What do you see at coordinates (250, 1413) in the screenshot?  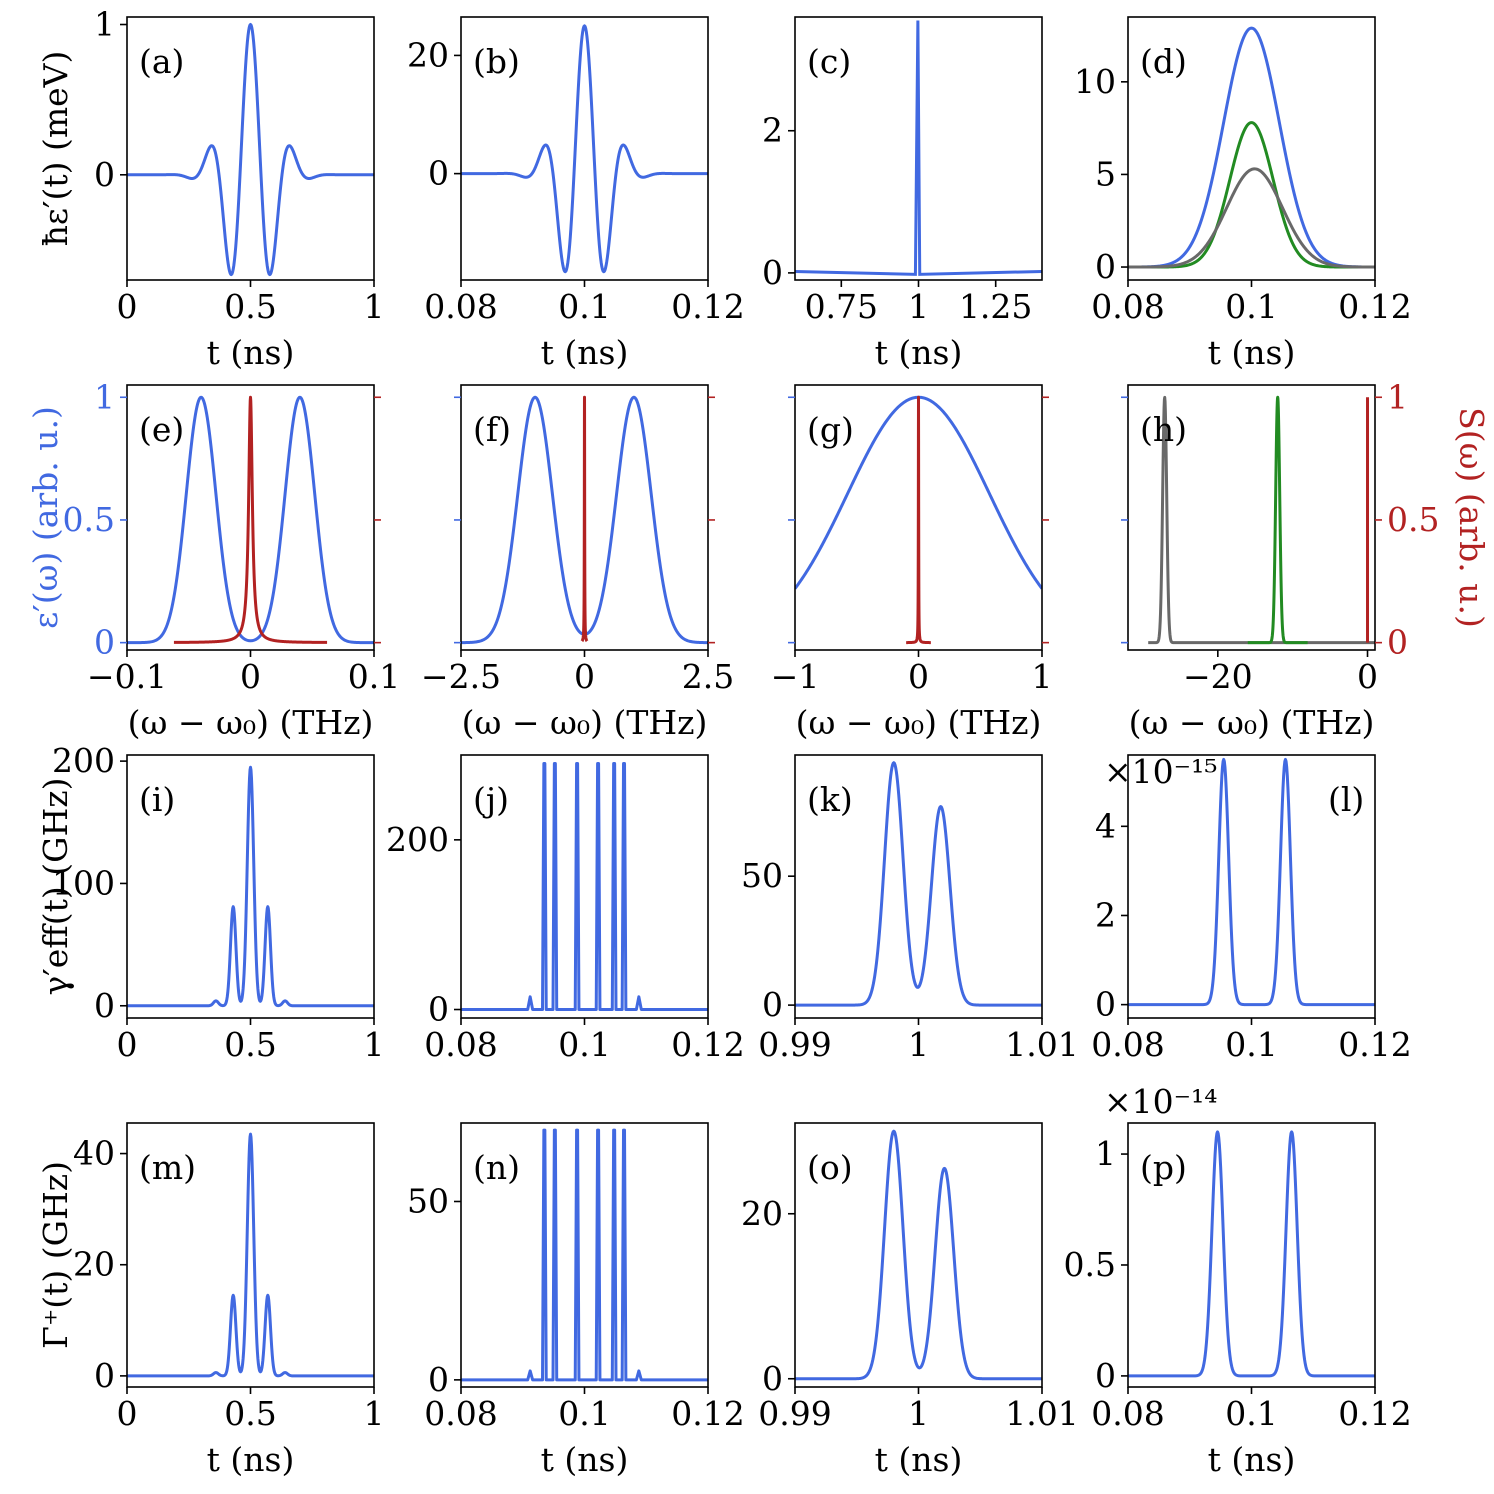 I see `xtick-label-m: 0.5` at bounding box center [250, 1413].